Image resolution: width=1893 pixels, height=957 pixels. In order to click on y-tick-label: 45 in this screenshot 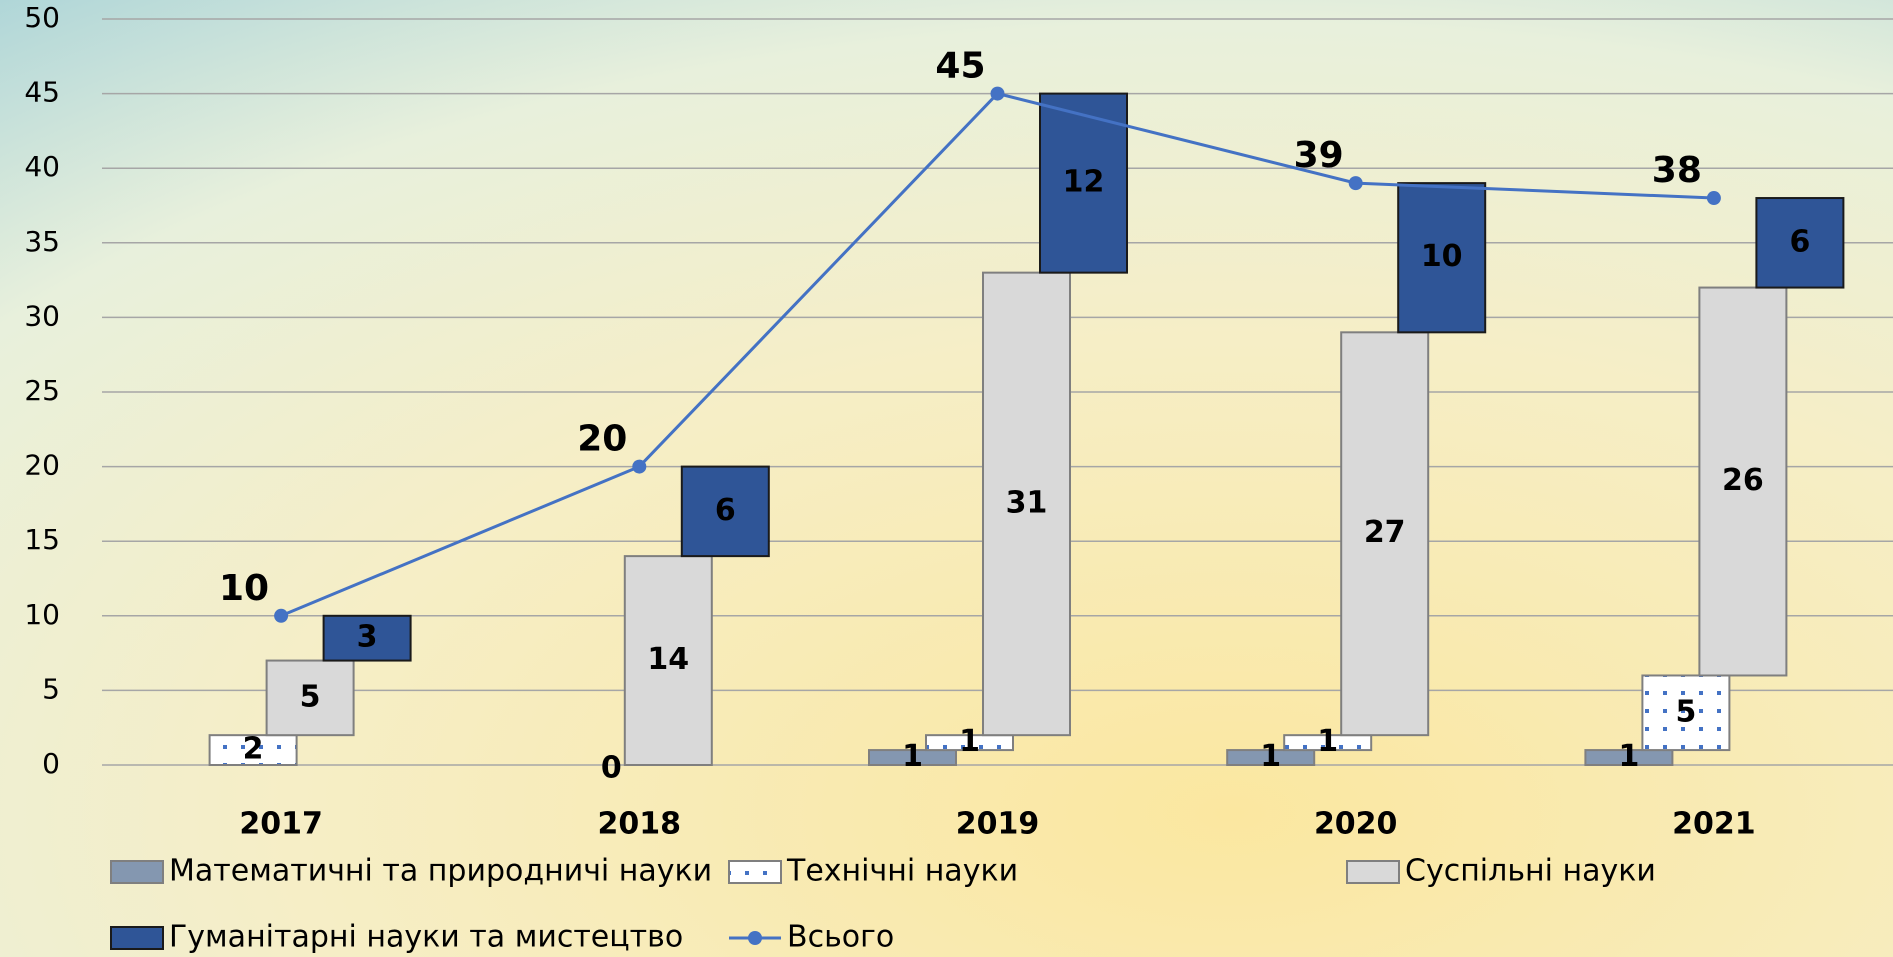, I will do `click(42, 92)`.